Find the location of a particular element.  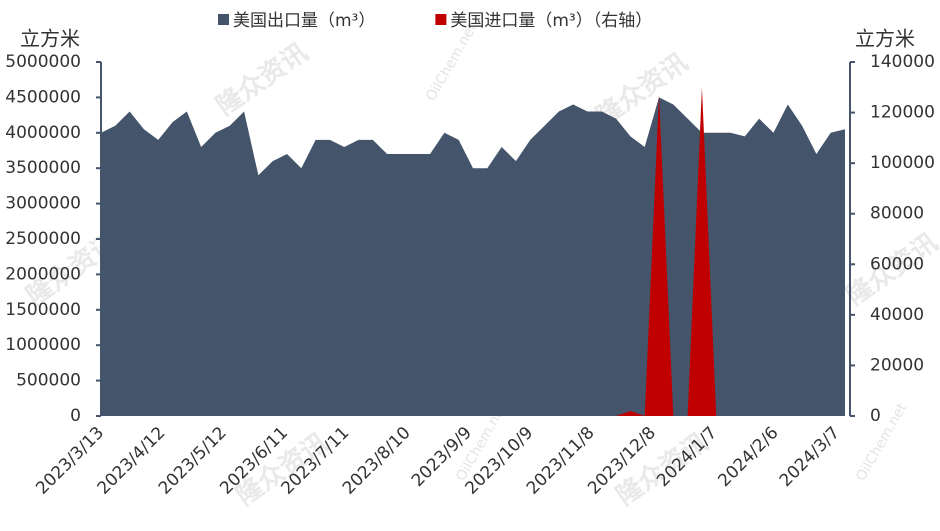

y-tick-label: 4000000 is located at coordinates (43, 133).